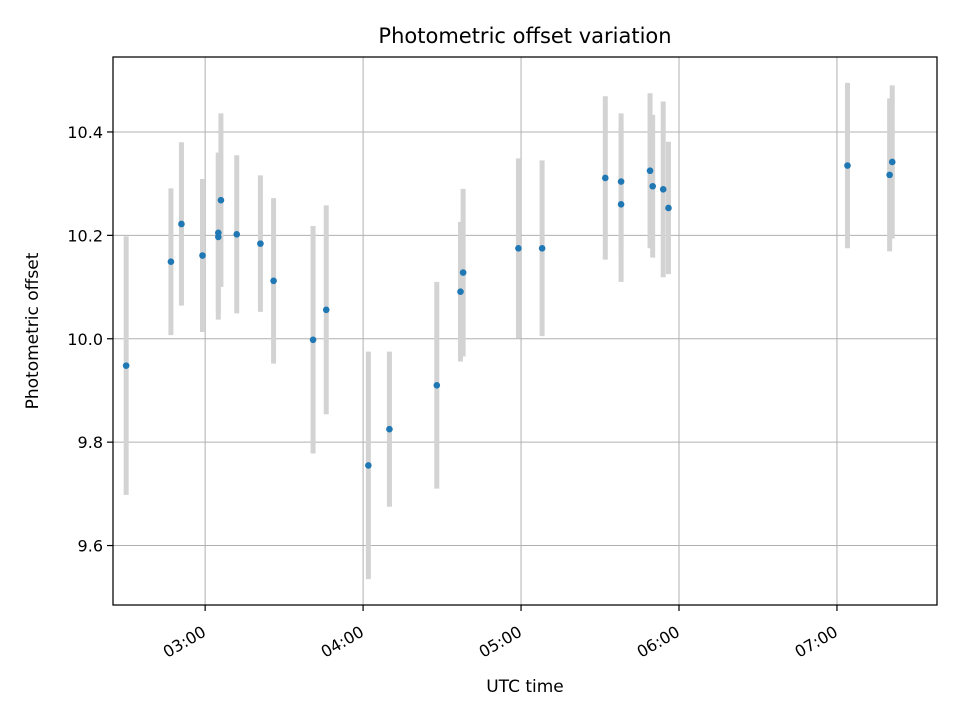 The height and width of the screenshot is (720, 960). Describe the element at coordinates (524, 36) in the screenshot. I see `chart-title: Photometric offset variation` at that location.